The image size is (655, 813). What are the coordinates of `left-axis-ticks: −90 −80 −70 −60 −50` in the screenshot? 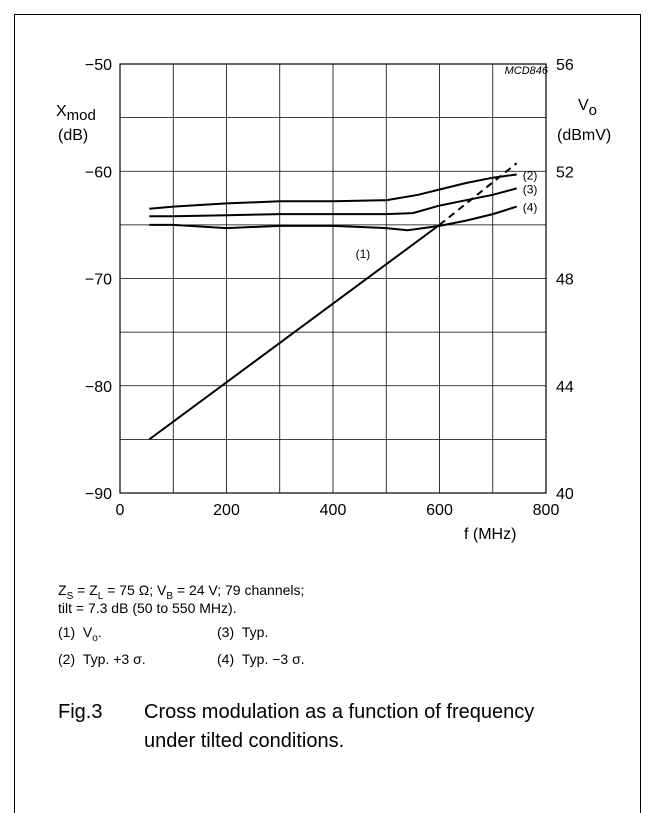 It's located at (98, 280).